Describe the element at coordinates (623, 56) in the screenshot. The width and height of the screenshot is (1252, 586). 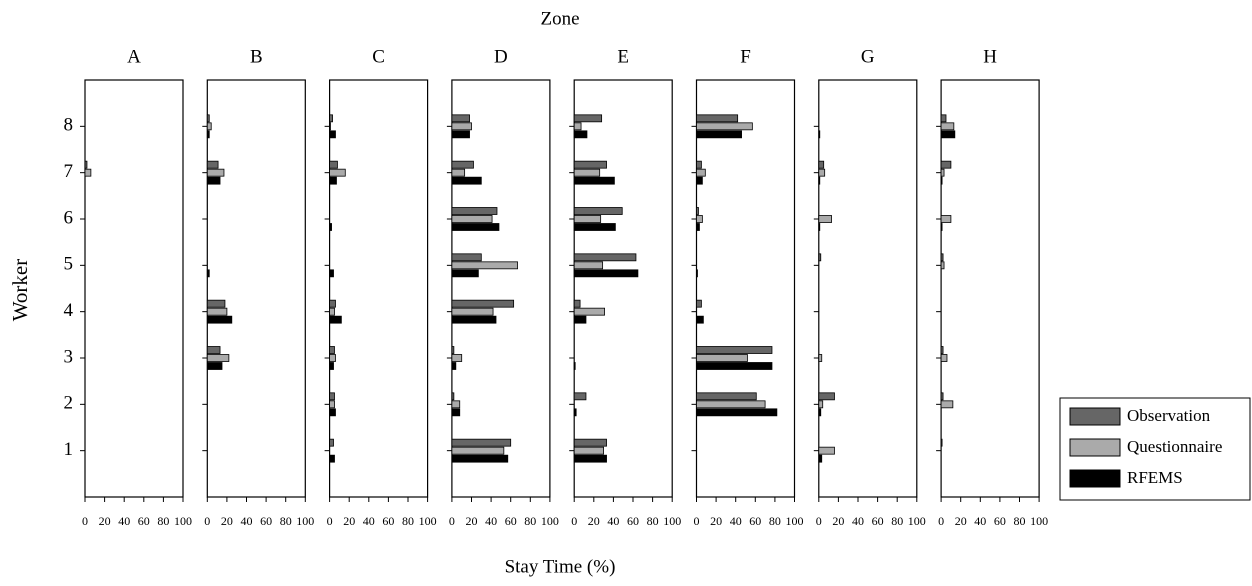
I see `panel-title: E` at that location.